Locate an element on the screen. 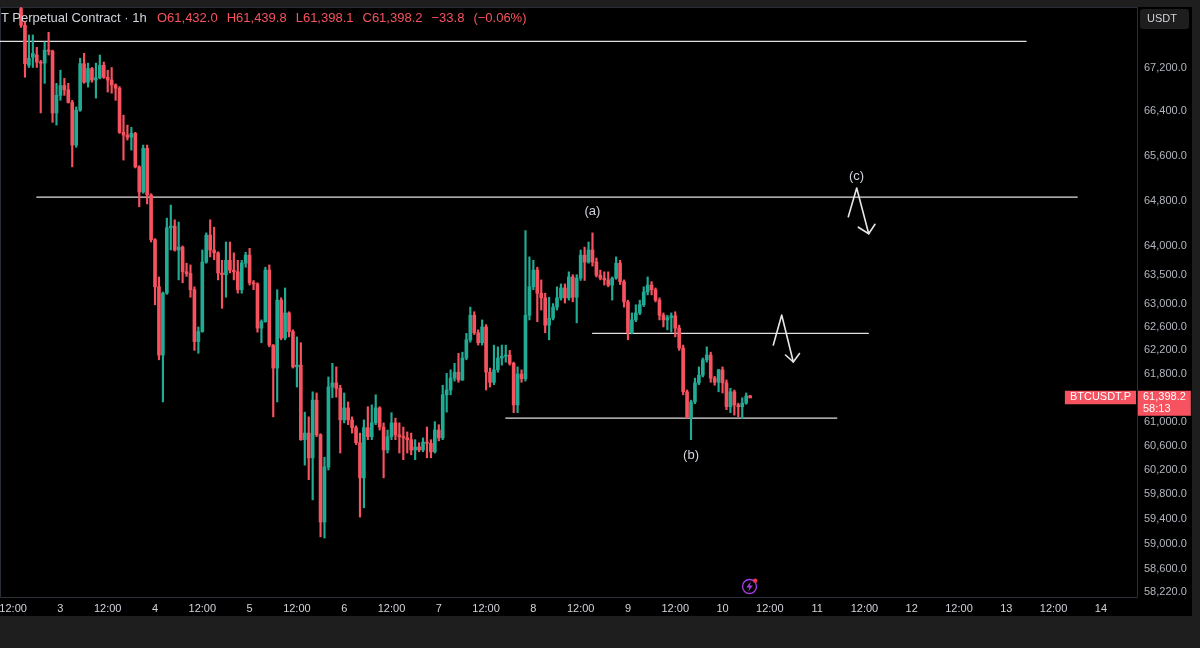  x-tick-label: 12 is located at coordinates (911, 607).